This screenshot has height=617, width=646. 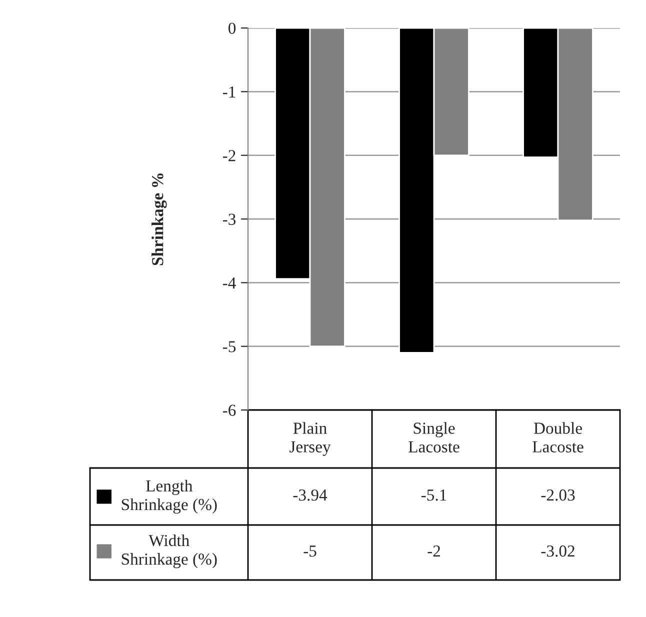 What do you see at coordinates (310, 495) in the screenshot?
I see `data-label: -3.94` at bounding box center [310, 495].